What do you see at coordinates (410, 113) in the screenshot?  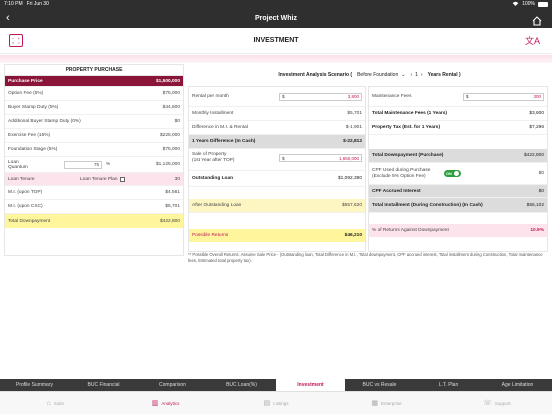 I see `total-maintenance-label: Total Maintenance Fees (1 Years)` at bounding box center [410, 113].